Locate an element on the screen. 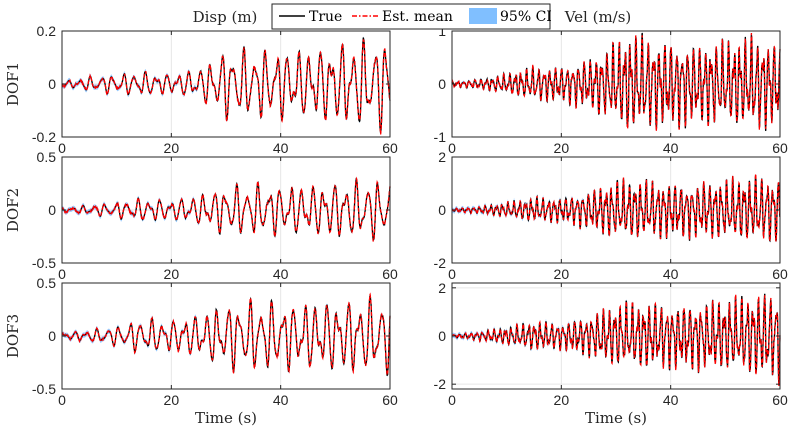 This screenshot has height=436, width=793. legend: True Est. mean 95% CI is located at coordinates (411, 16).